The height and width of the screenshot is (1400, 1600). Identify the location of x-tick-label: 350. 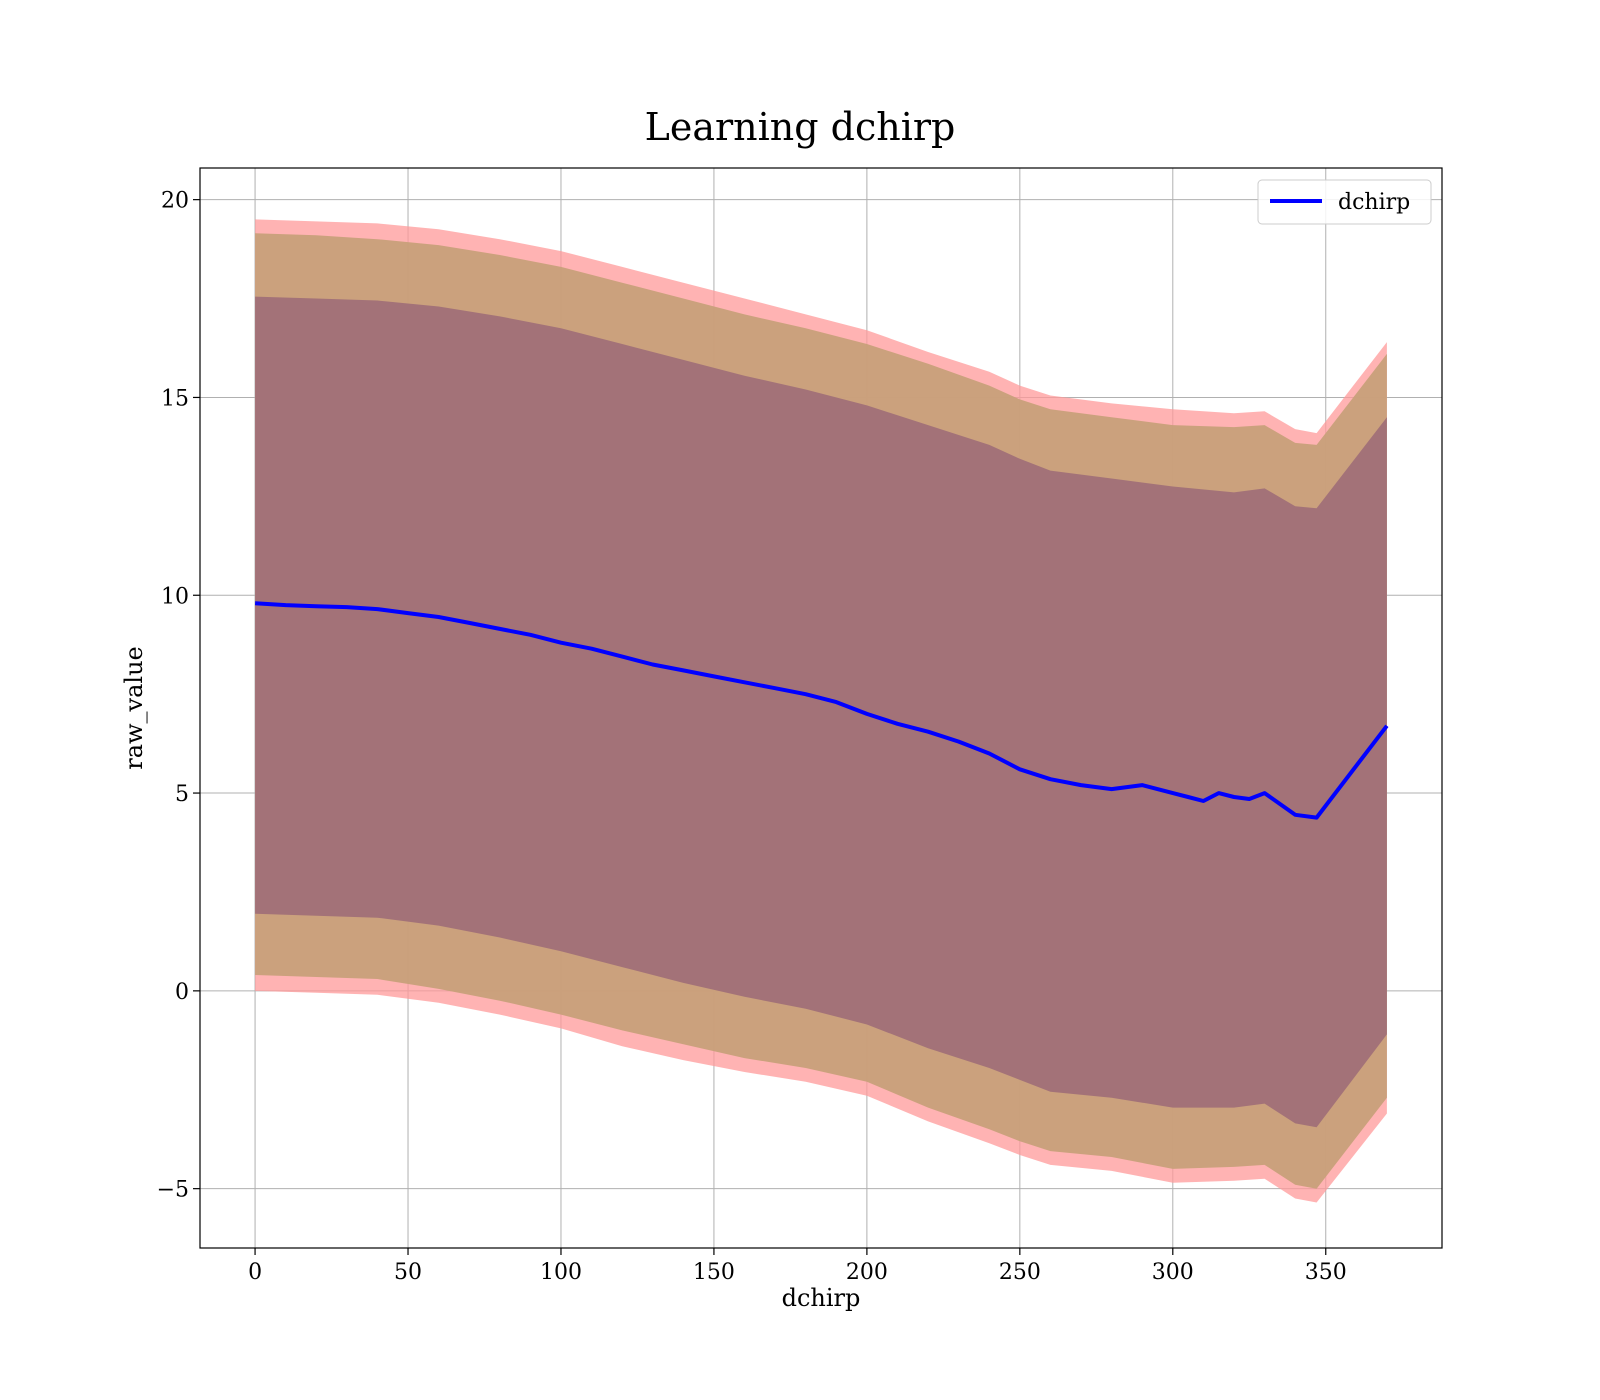
(1326, 1272).